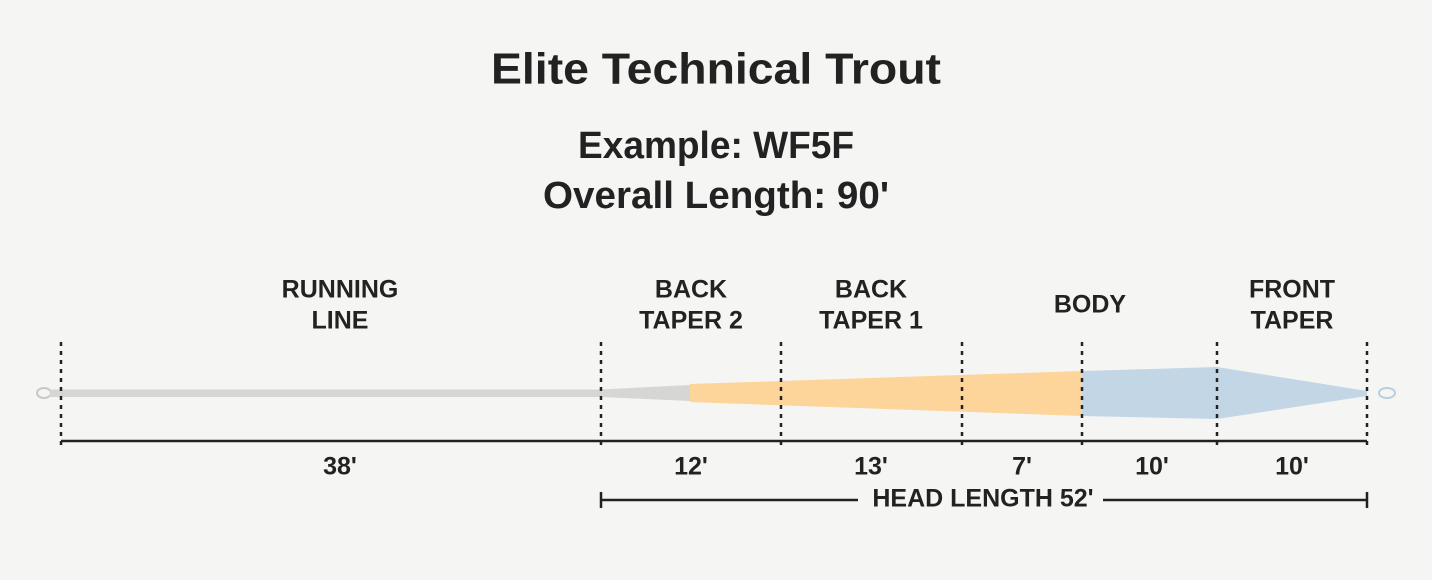 This screenshot has width=1432, height=580. I want to click on fly-line, so click(716, 393).